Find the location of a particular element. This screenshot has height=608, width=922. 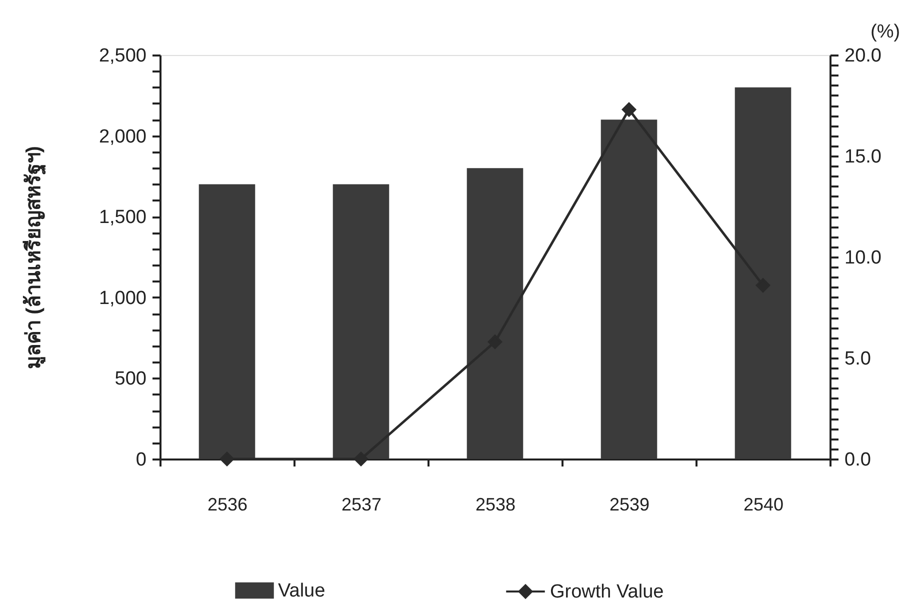

y-tick-label: 1,000 is located at coordinates (122, 298).